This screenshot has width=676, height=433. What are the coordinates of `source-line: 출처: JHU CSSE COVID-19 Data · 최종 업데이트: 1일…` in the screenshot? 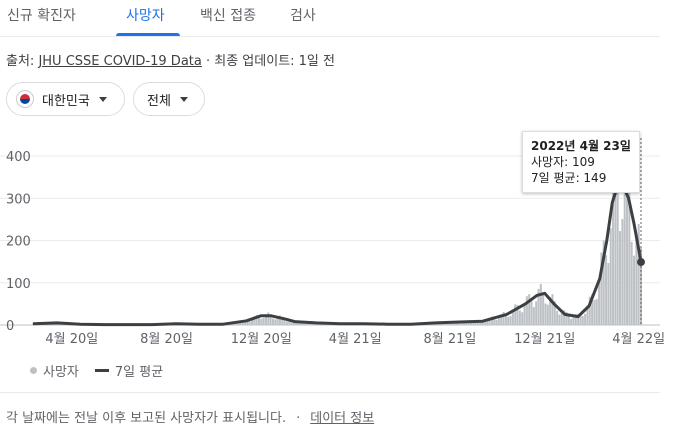 It's located at (170, 59).